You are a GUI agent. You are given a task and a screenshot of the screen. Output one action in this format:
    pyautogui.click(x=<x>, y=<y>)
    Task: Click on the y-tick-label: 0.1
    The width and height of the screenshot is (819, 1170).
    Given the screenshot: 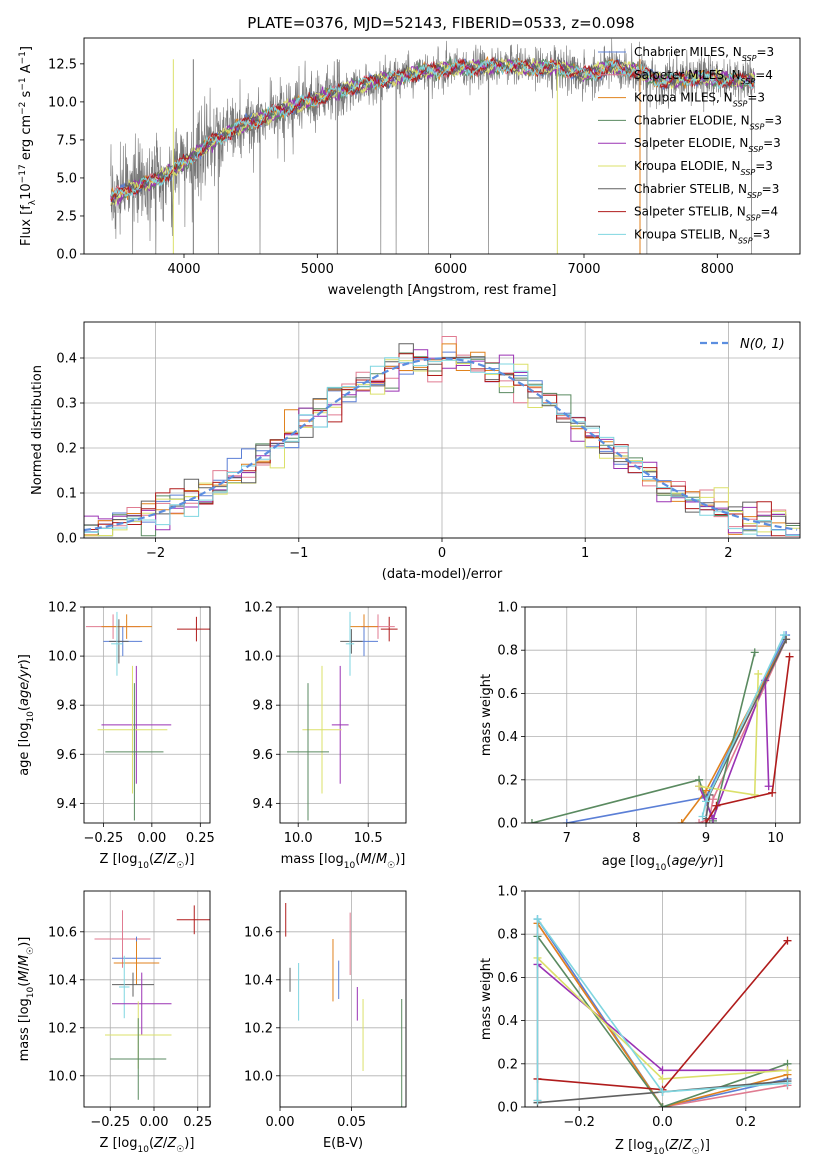 What is the action you would take?
    pyautogui.click(x=66, y=494)
    